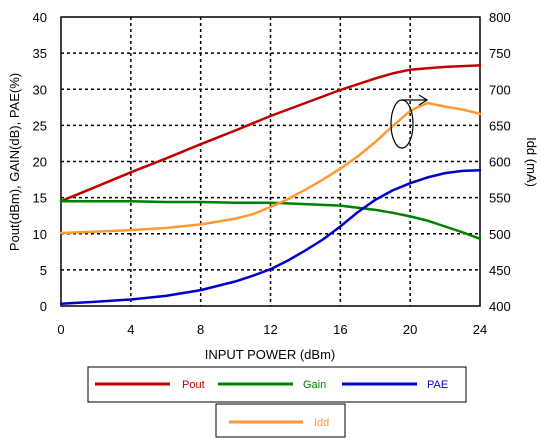  I want to click on y-left-tick-label: 40, so click(40, 17).